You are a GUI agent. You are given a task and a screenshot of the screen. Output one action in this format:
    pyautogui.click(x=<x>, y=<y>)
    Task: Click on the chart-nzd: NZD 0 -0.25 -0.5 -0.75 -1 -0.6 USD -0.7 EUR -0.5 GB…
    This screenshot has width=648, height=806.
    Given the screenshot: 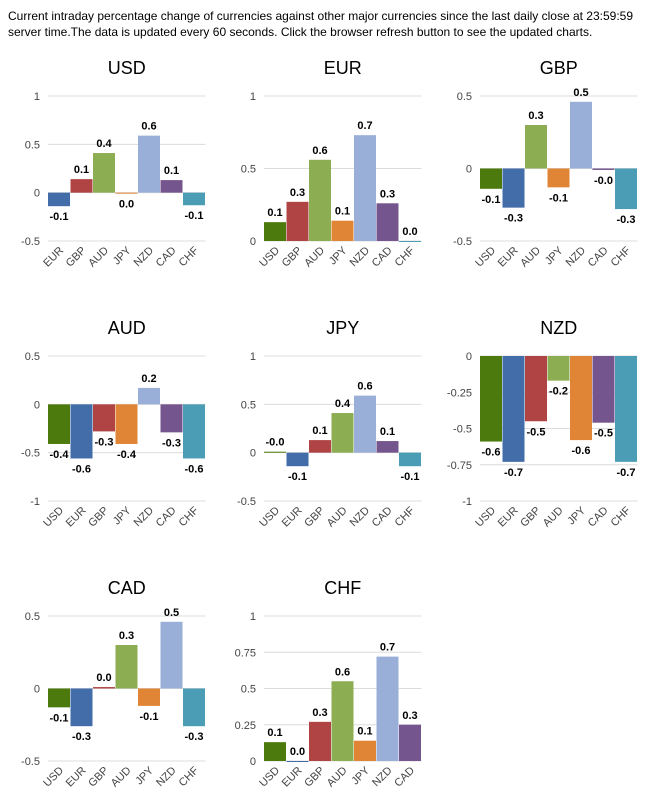 What is the action you would take?
    pyautogui.click(x=542, y=424)
    